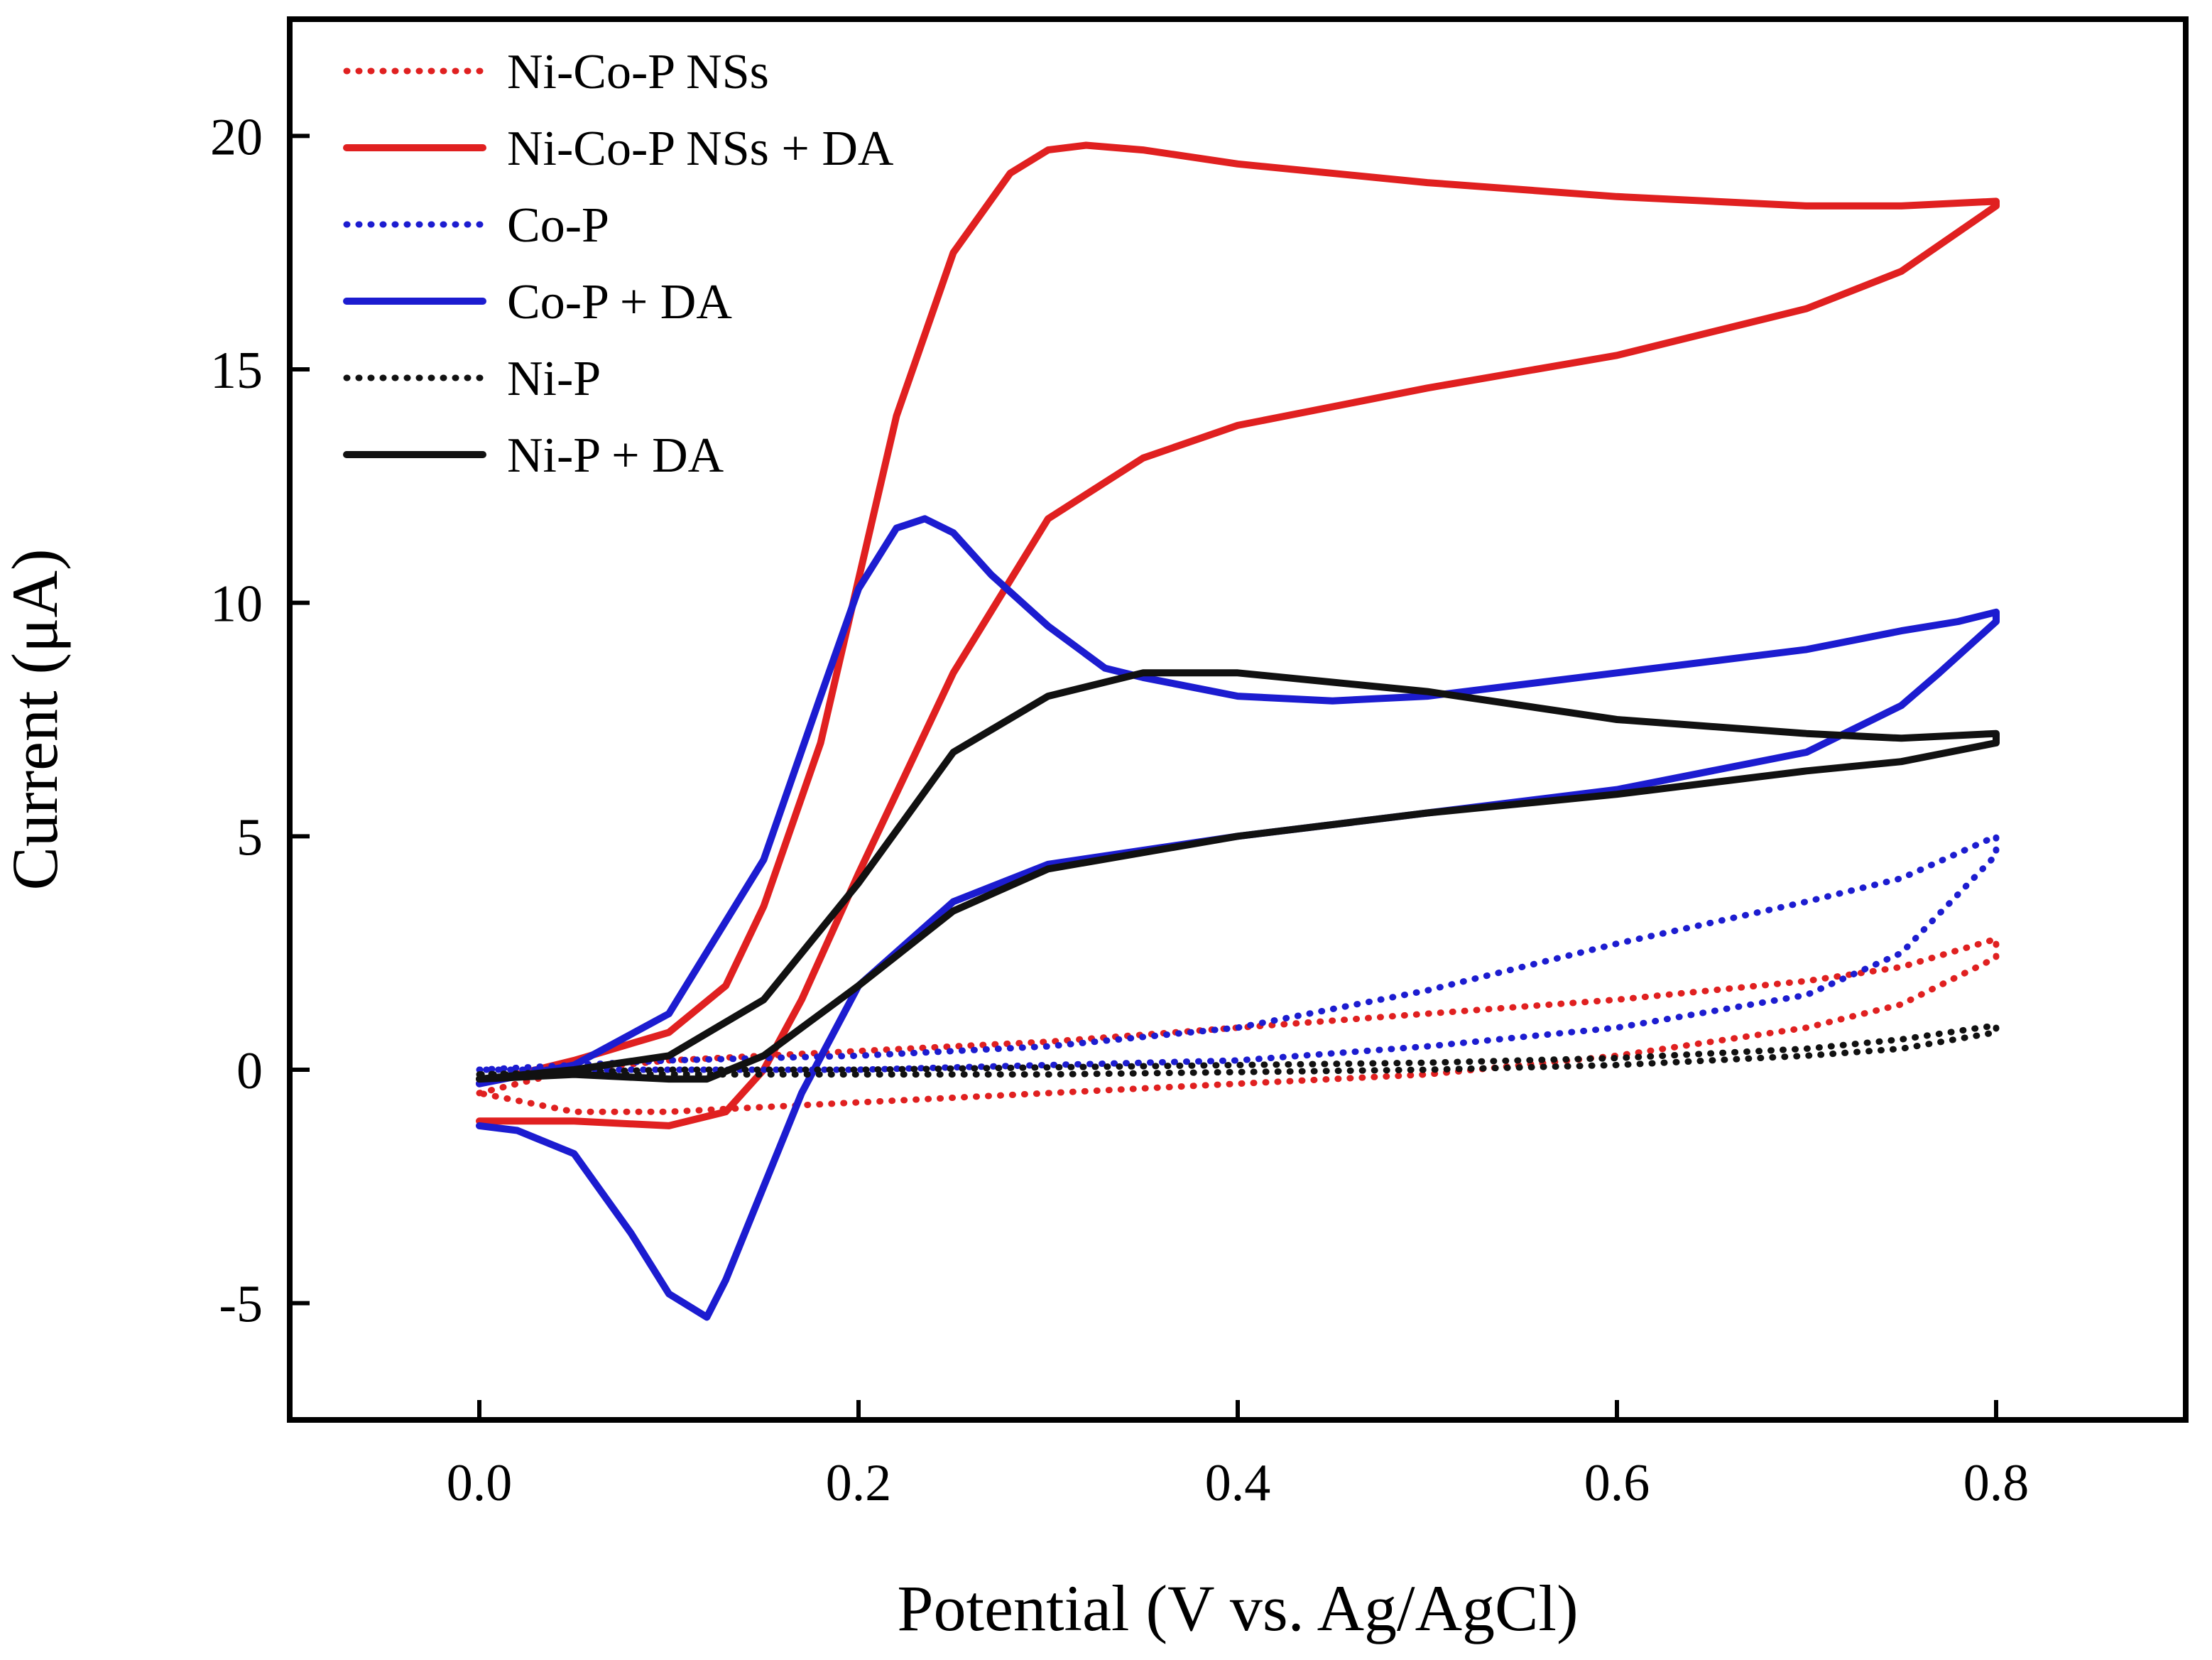 This screenshot has width=2212, height=1660. What do you see at coordinates (236, 605) in the screenshot?
I see `y-tick-label: 10` at bounding box center [236, 605].